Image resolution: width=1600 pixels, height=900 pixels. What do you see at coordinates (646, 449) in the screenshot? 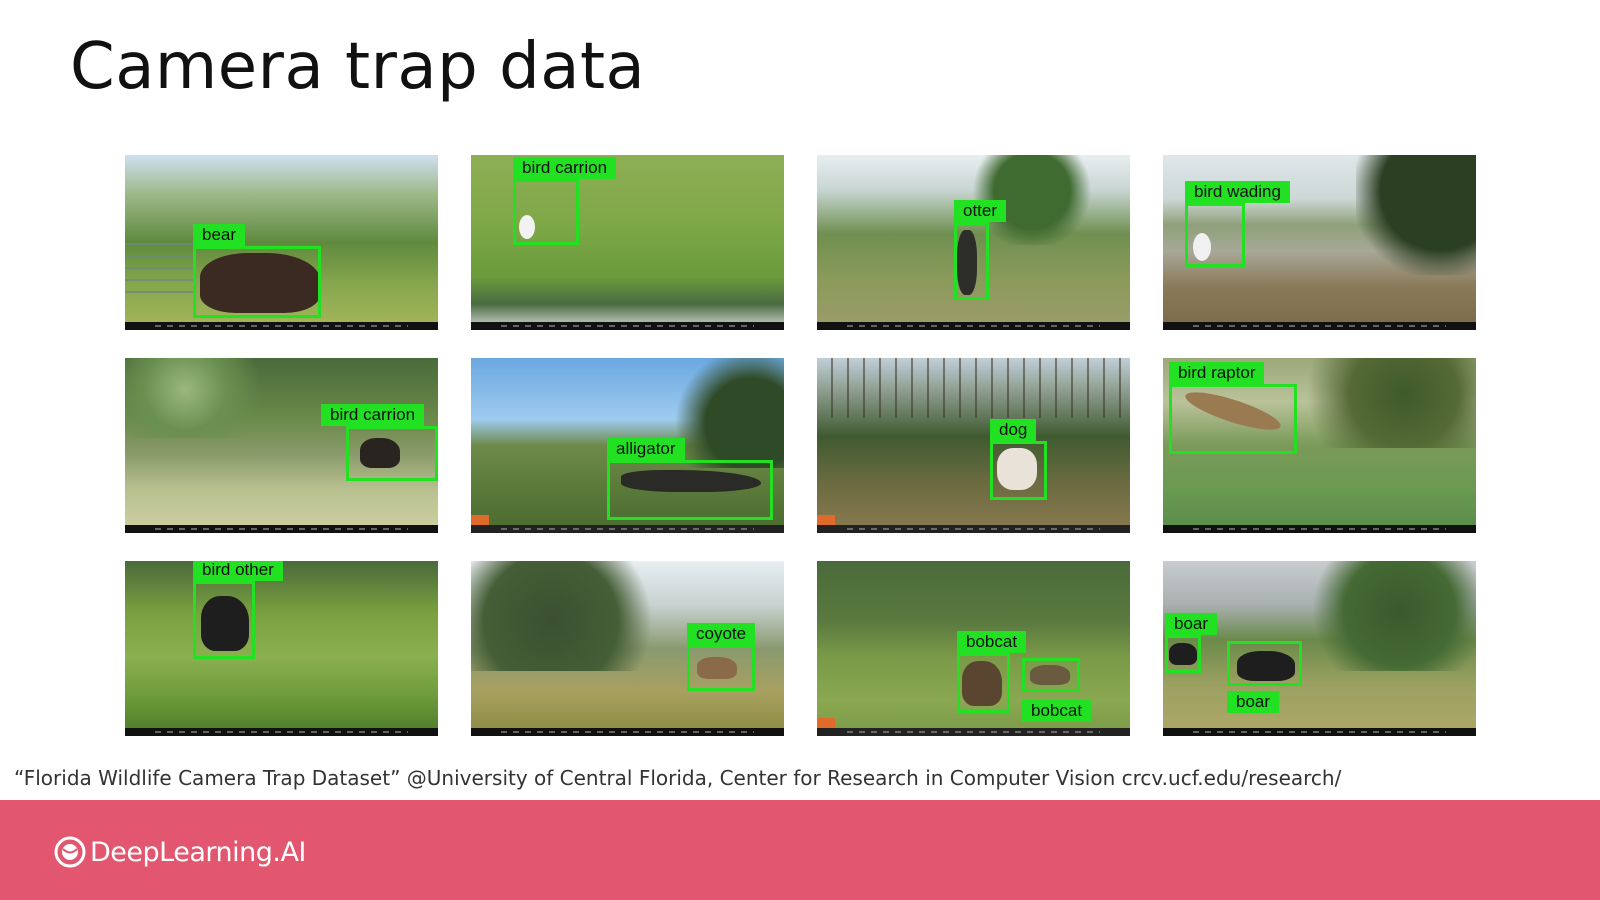
I see `species-label: alligator` at bounding box center [646, 449].